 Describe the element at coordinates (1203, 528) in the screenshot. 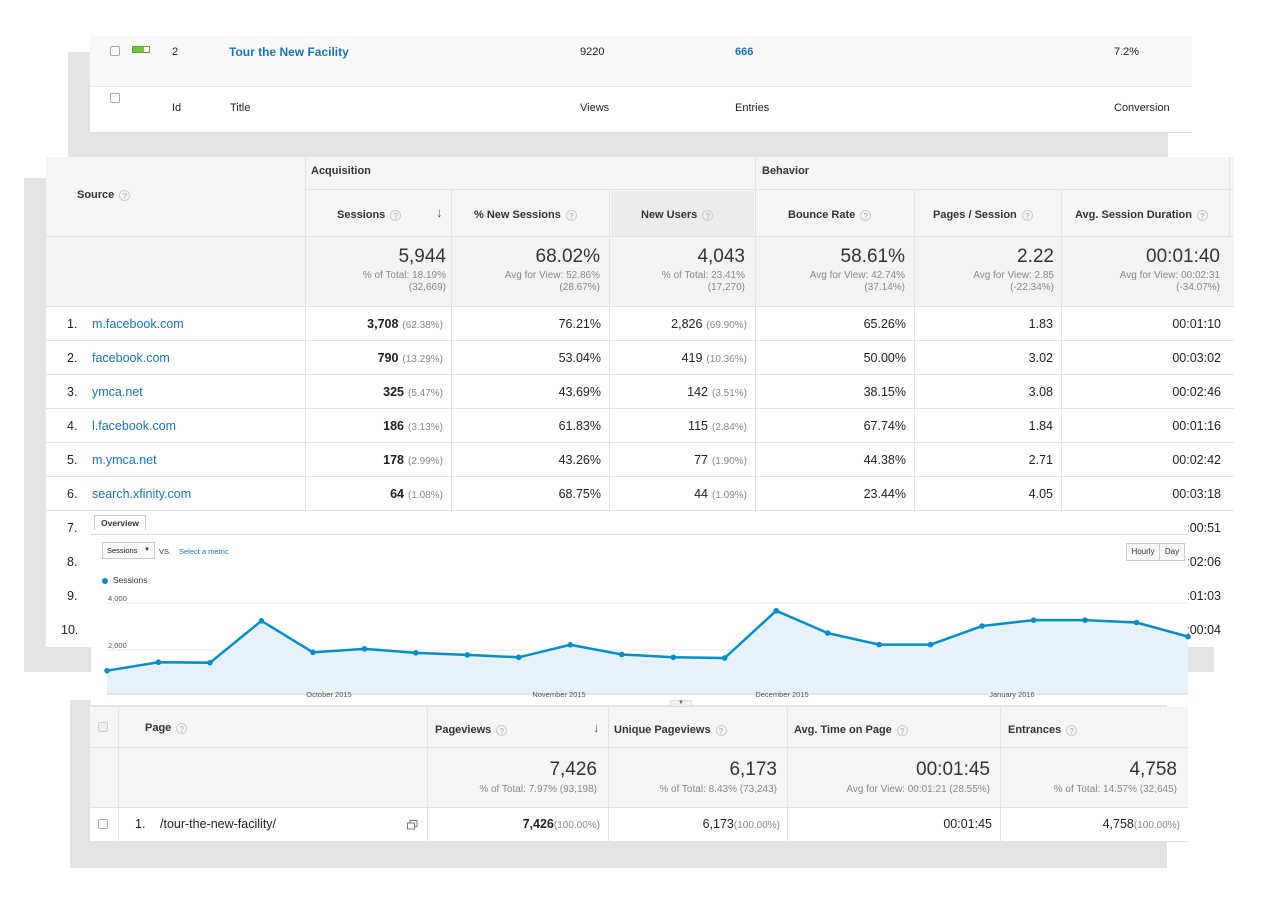

I see `row-avg-session-duration: :00:51` at that location.